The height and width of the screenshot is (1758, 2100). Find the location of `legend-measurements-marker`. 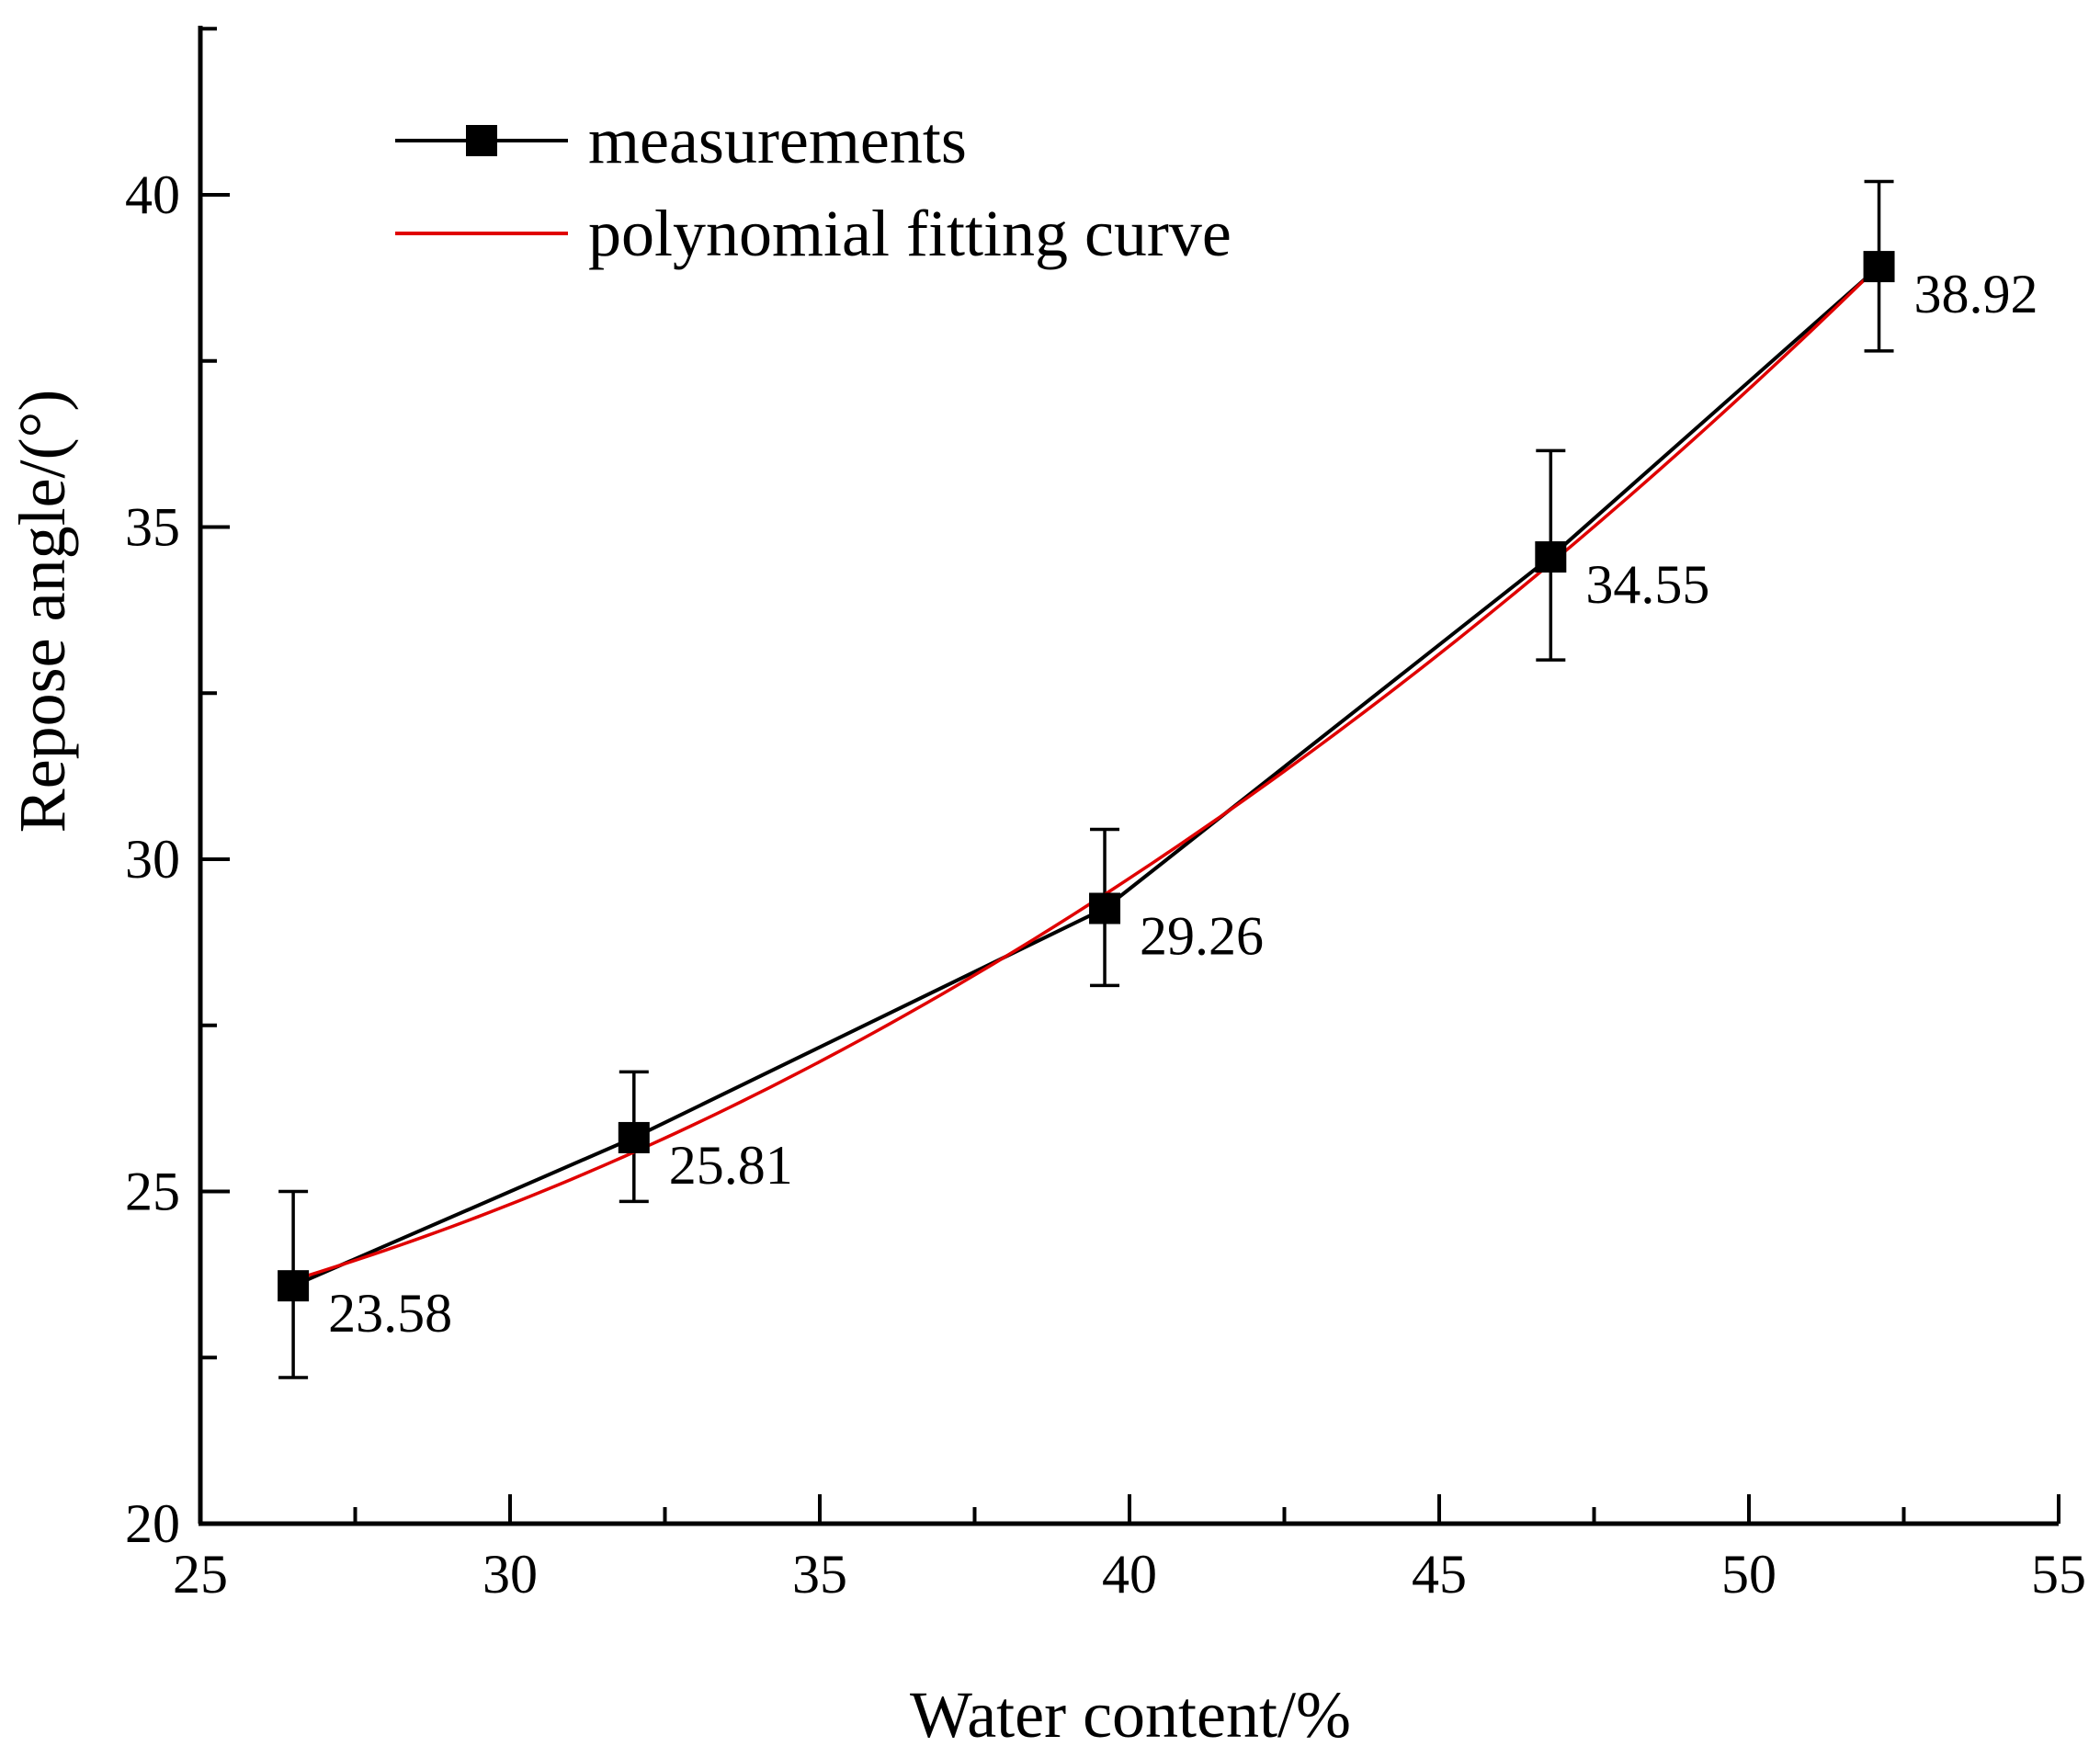

legend-measurements-marker is located at coordinates (481, 141).